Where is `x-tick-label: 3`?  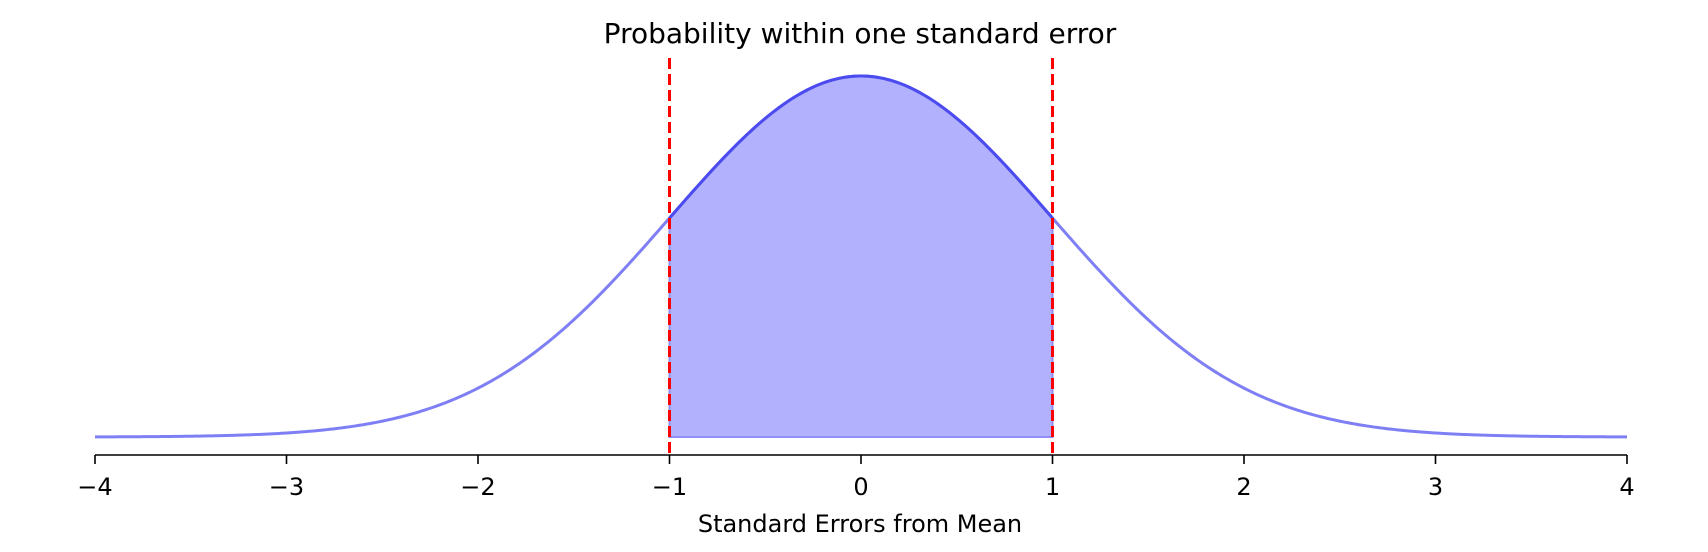 x-tick-label: 3 is located at coordinates (1435, 487).